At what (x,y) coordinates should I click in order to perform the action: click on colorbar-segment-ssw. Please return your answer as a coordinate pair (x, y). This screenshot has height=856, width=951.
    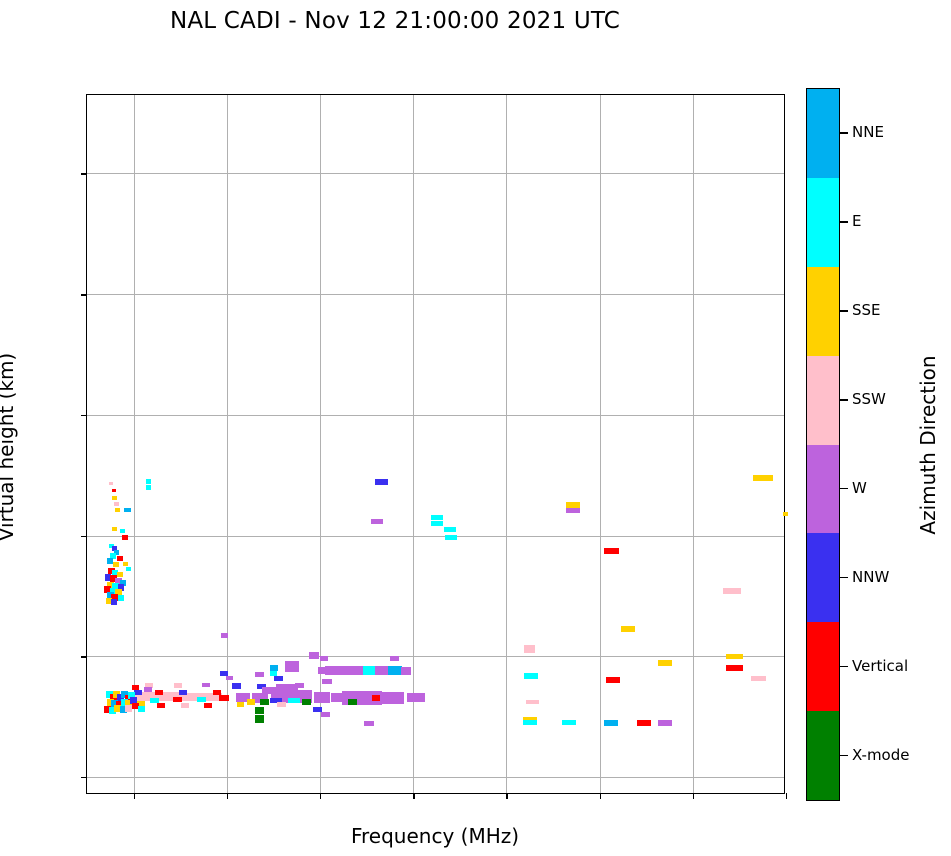
    Looking at the image, I should click on (823, 400).